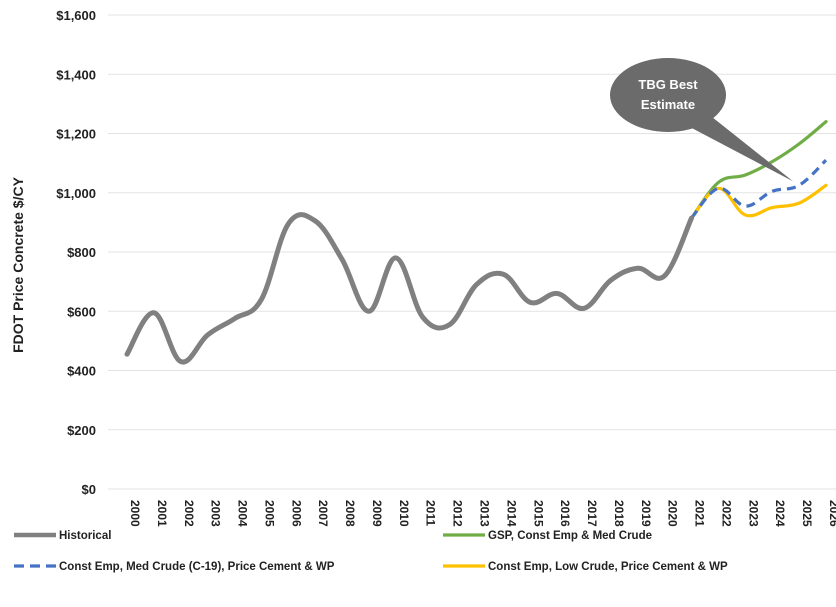 This screenshot has width=836, height=607. I want to click on series-line-gsp-const-emp-med-crude, so click(758, 170).